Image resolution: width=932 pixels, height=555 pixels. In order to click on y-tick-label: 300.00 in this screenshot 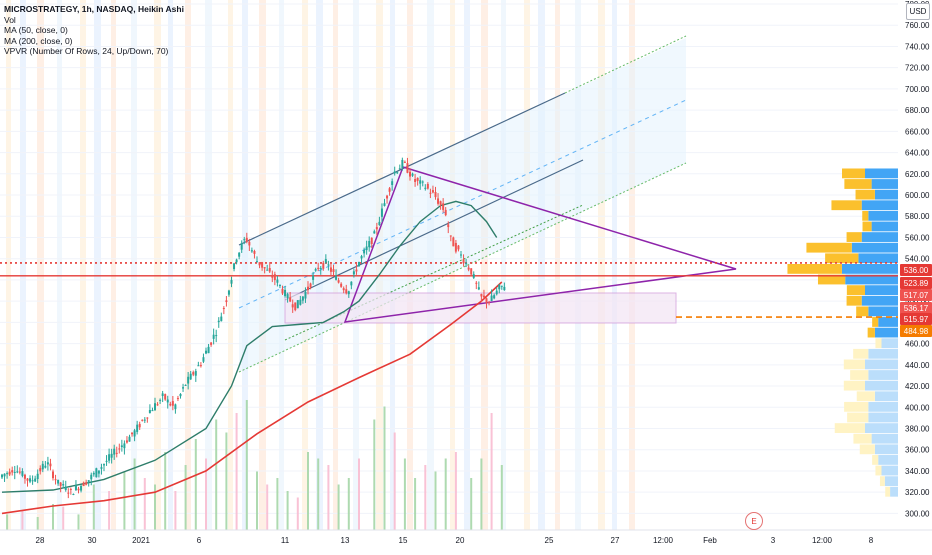, I will do `click(917, 513)`.